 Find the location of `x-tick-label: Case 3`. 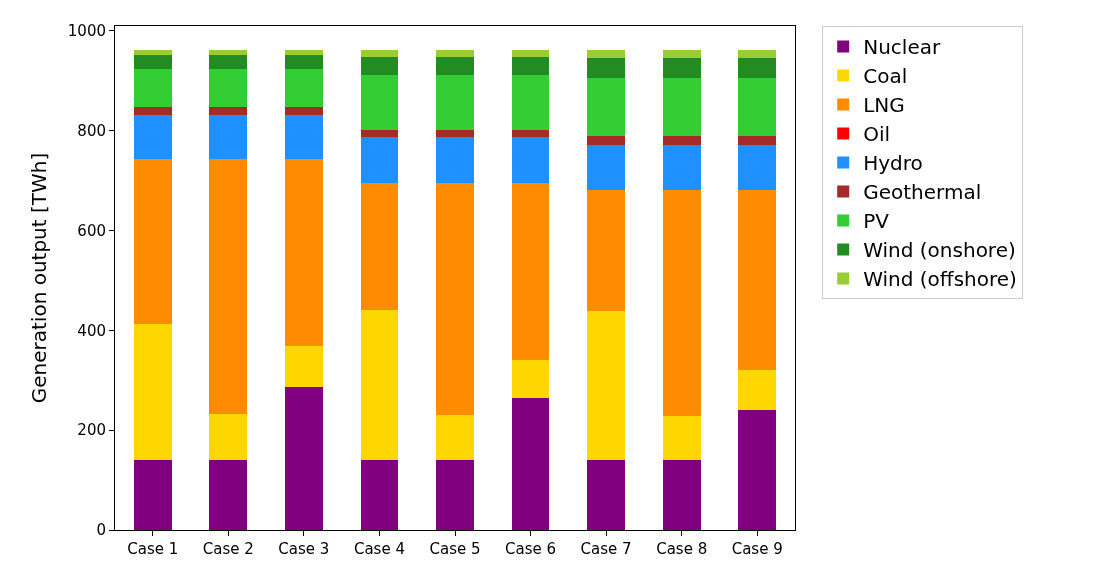

x-tick-label: Case 3 is located at coordinates (304, 549).